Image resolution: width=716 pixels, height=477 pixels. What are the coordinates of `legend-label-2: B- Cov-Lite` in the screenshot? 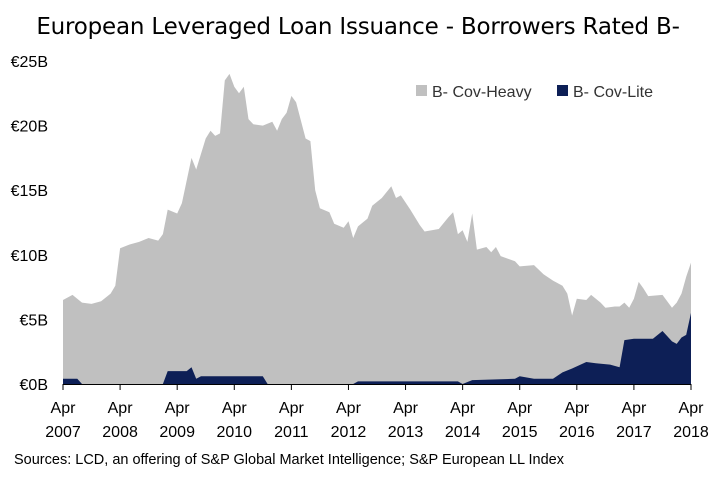 It's located at (613, 92).